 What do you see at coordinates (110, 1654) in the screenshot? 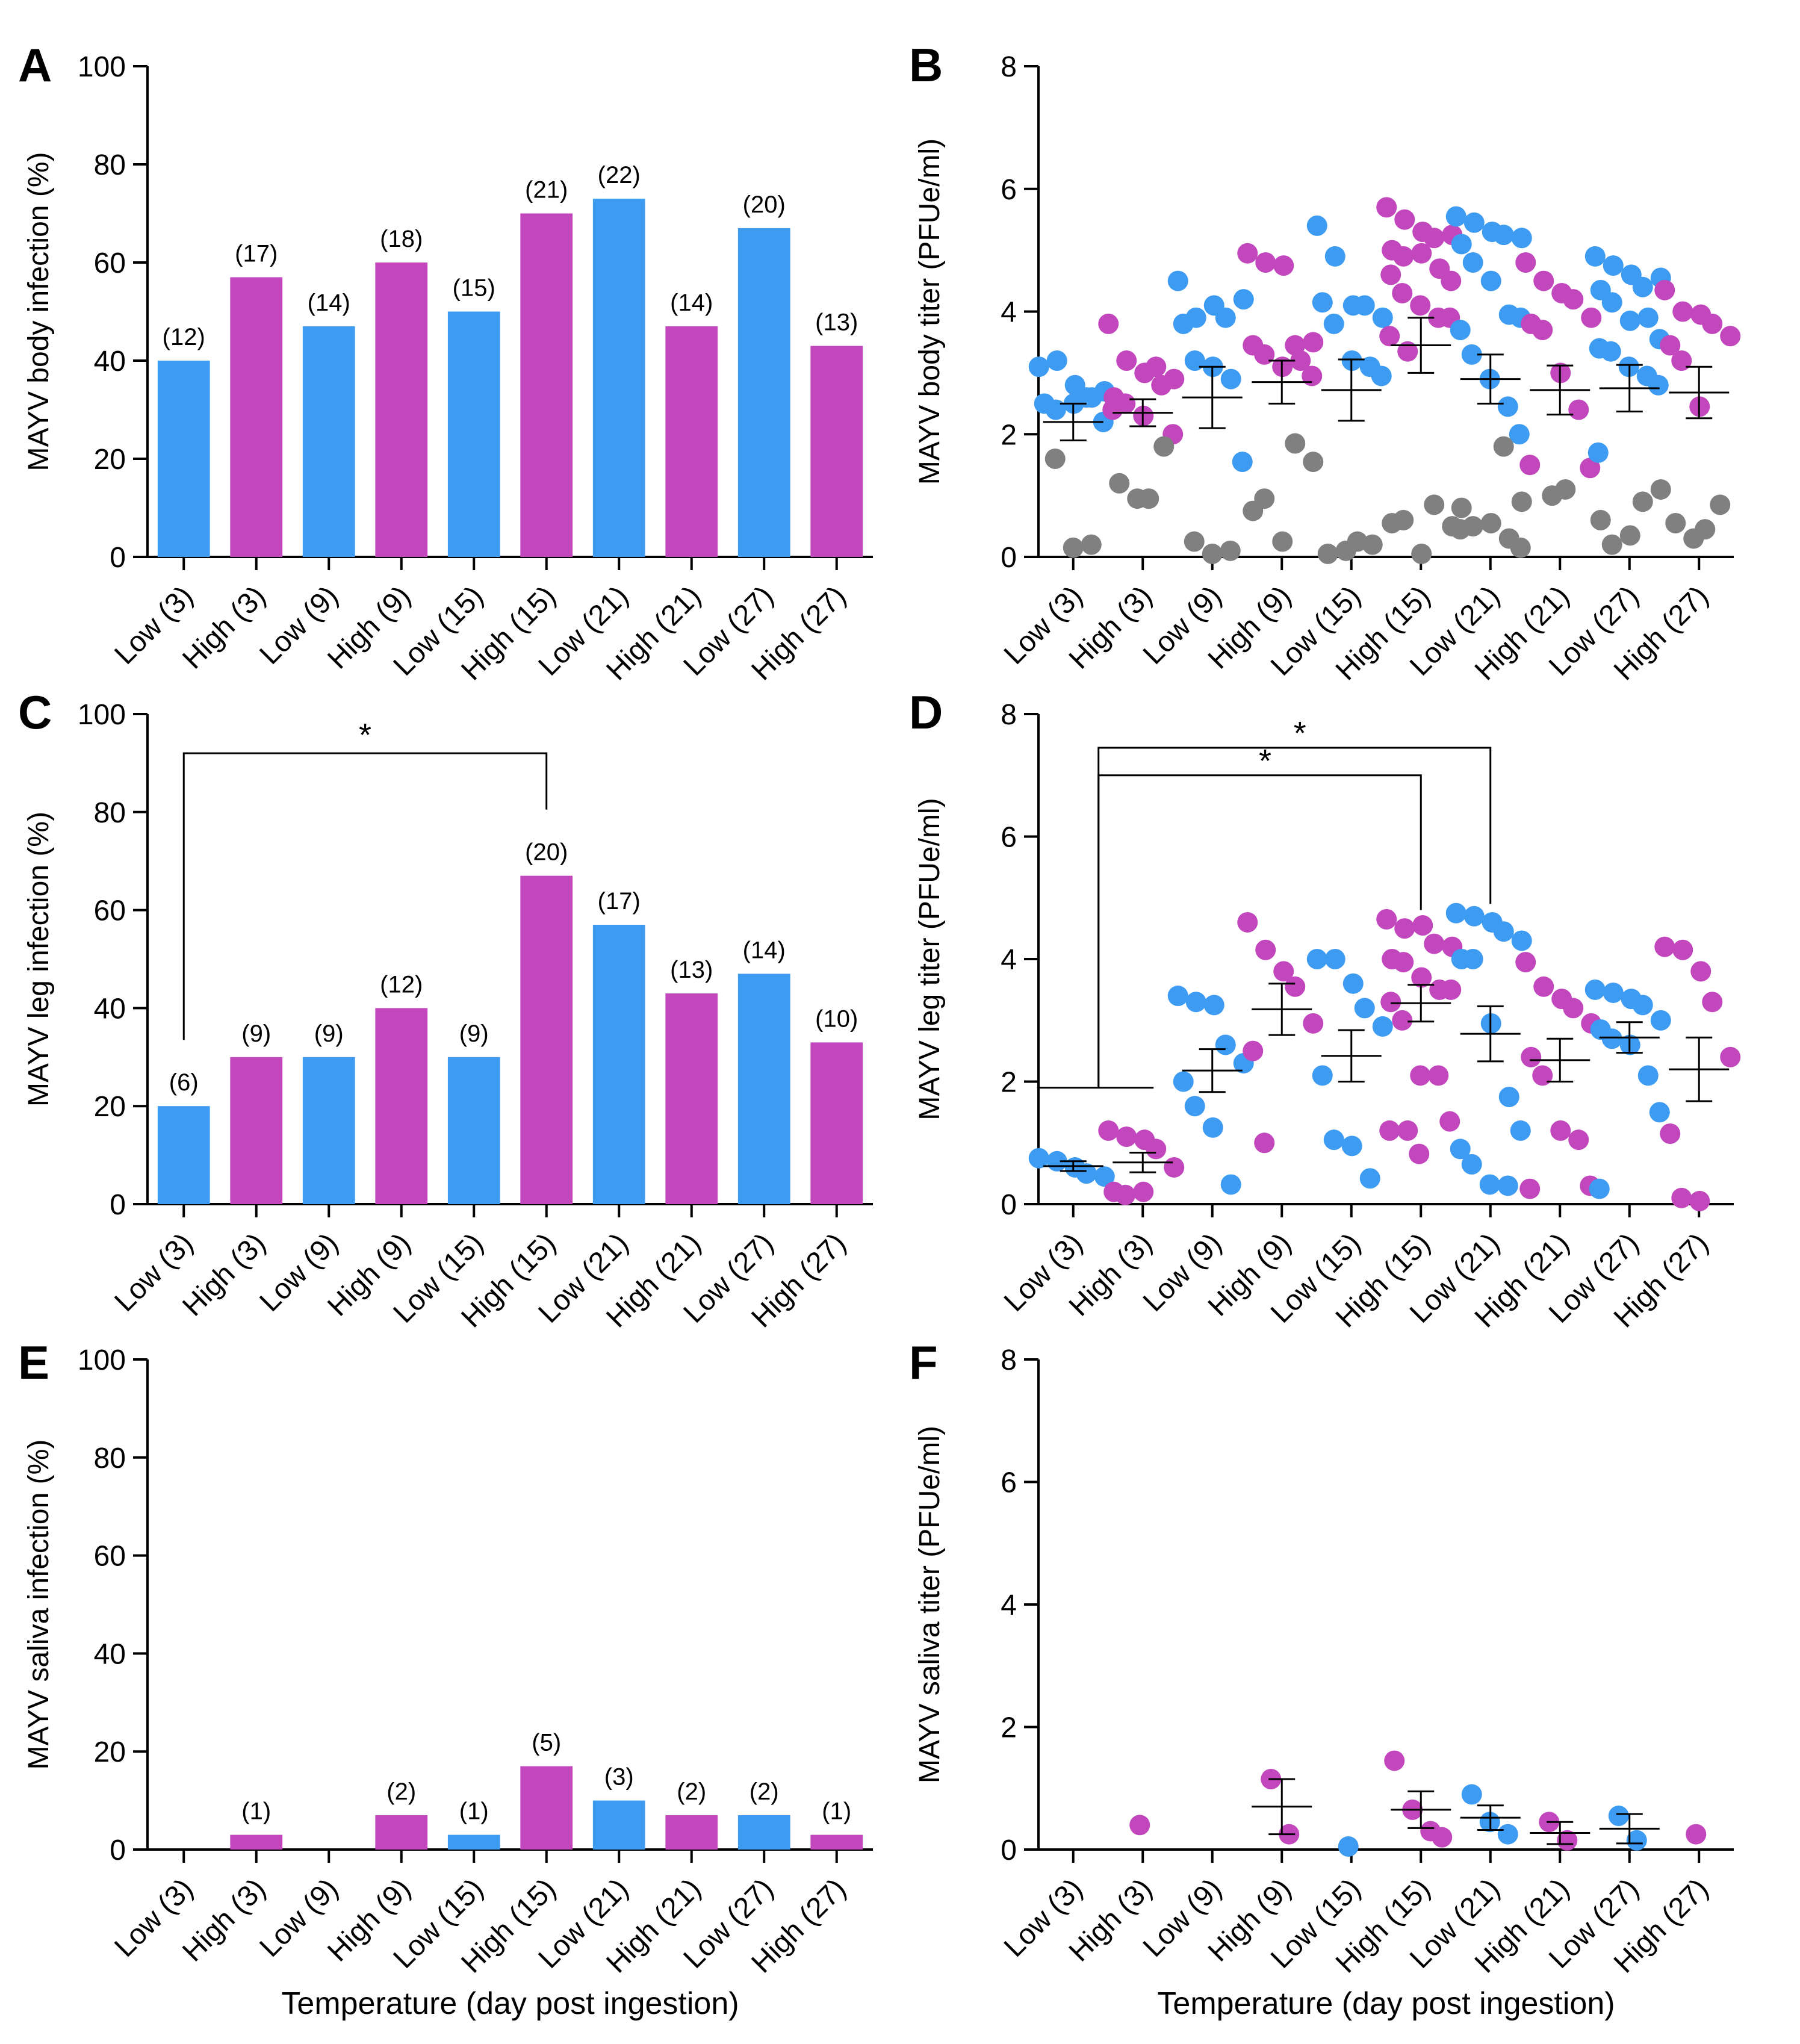
I see `y-tick-label: 40` at bounding box center [110, 1654].